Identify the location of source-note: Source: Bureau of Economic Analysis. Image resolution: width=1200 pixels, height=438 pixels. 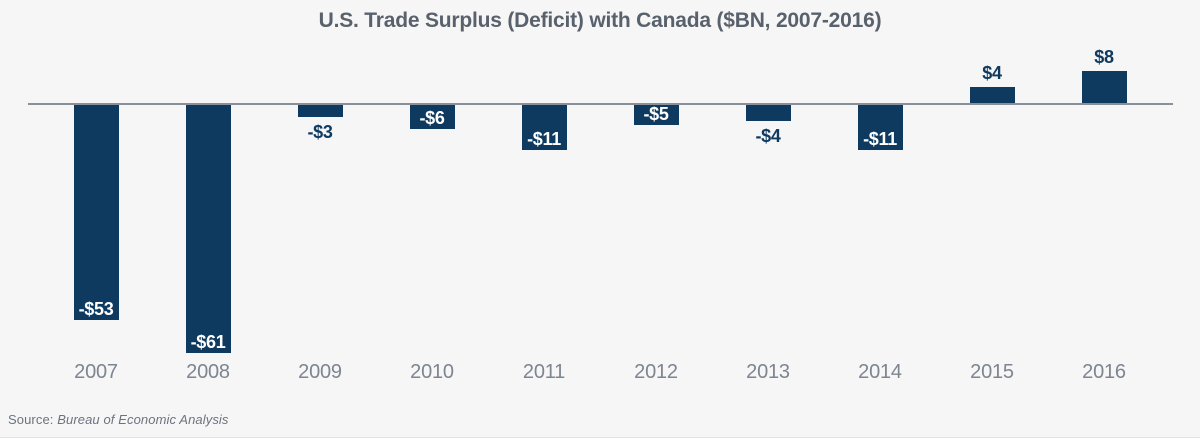
(118, 419).